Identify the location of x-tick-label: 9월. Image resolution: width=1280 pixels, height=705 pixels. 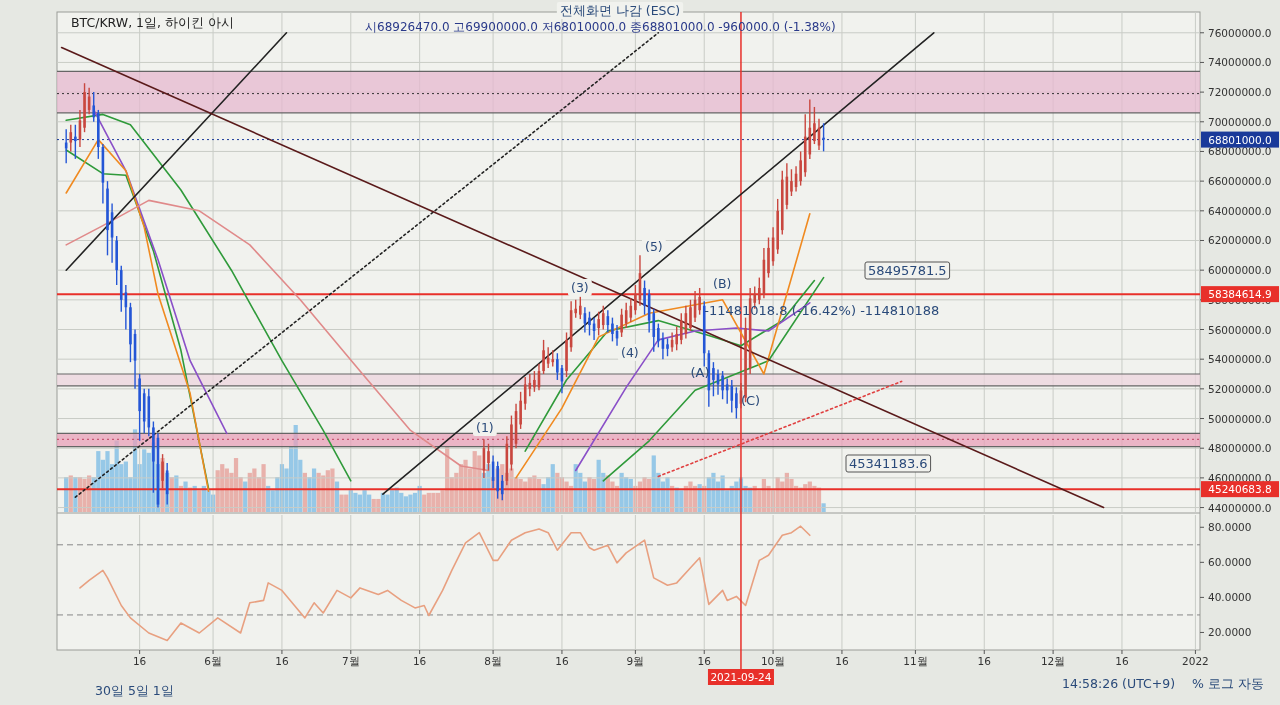
(635, 661).